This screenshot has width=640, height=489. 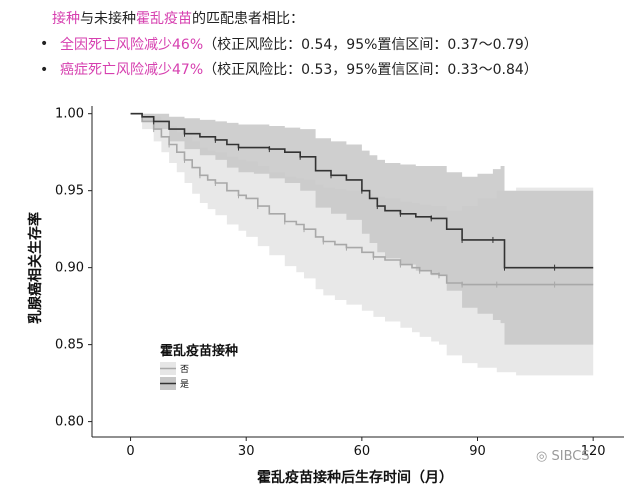 I want to click on y-tick-label: 0.95, so click(x=69, y=191).